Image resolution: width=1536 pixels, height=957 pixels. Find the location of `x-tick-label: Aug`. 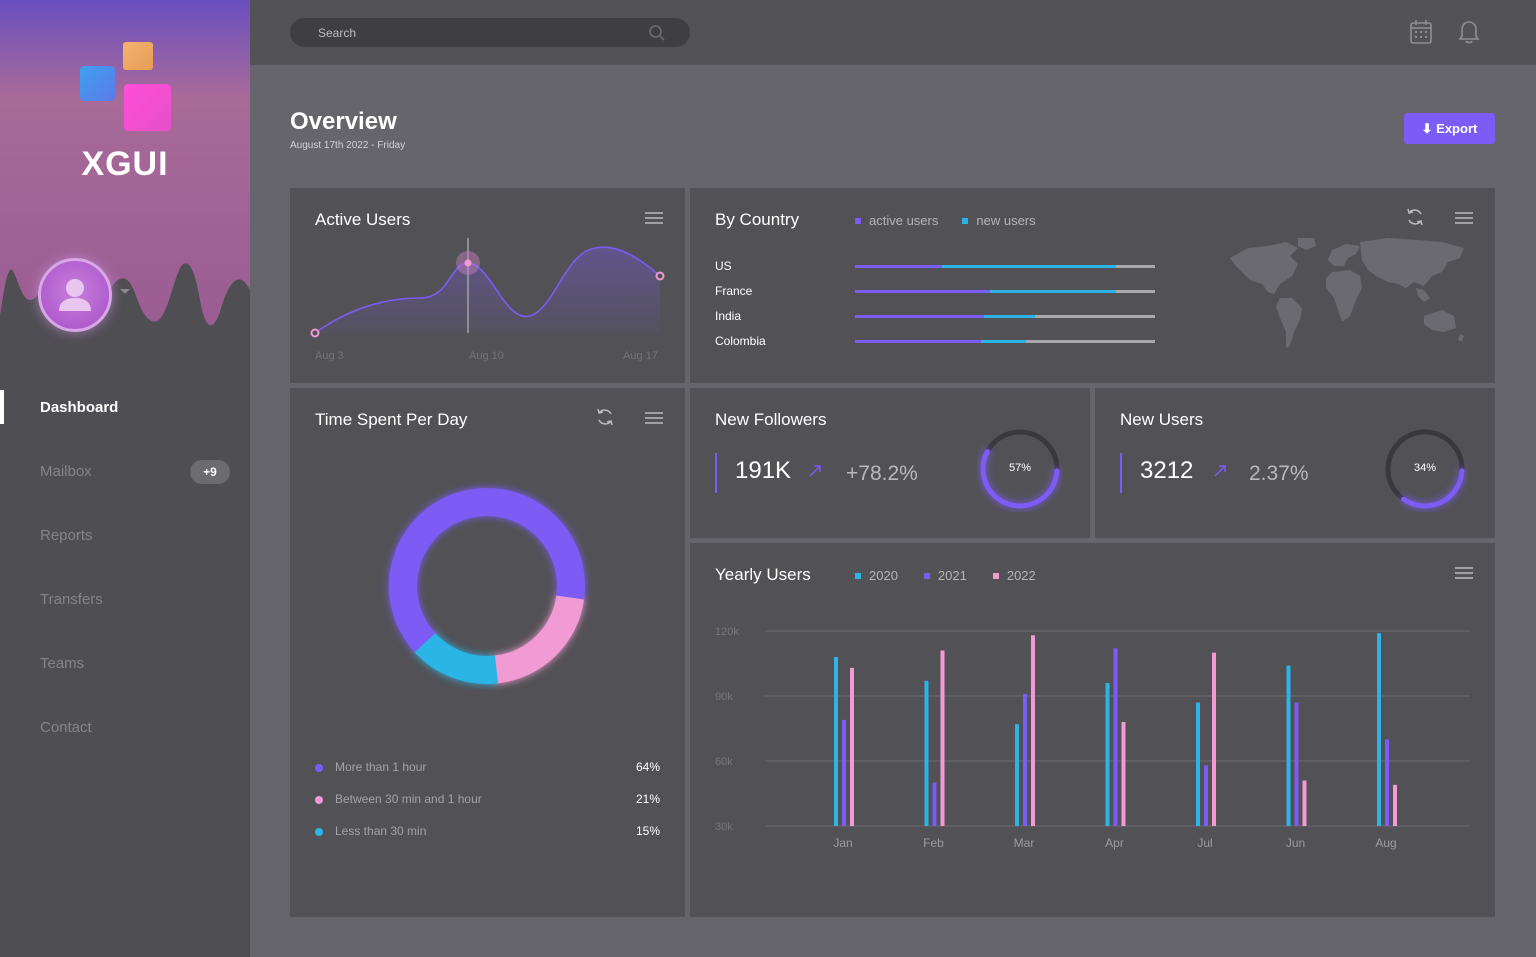

x-tick-label: Aug is located at coordinates (1385, 843).